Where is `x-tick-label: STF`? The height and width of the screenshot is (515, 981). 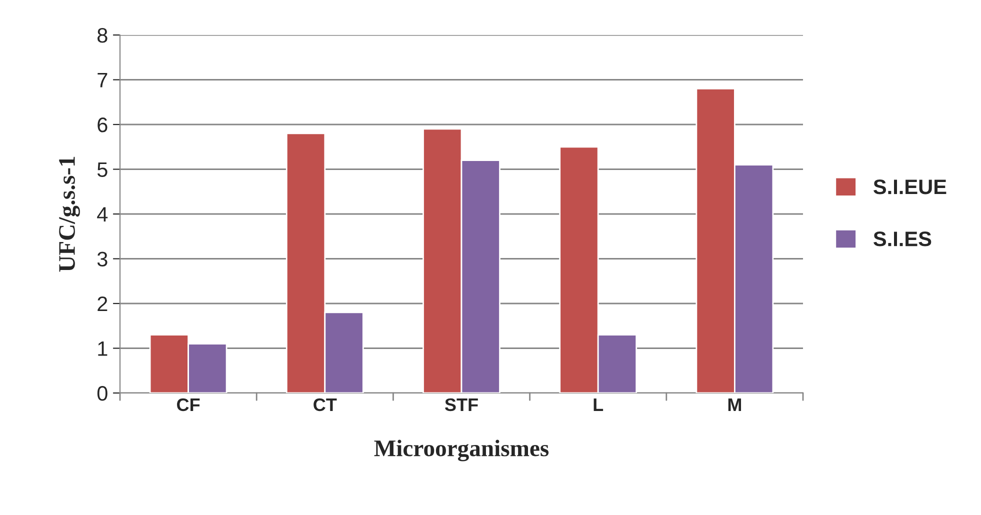
x-tick-label: STF is located at coordinates (461, 405).